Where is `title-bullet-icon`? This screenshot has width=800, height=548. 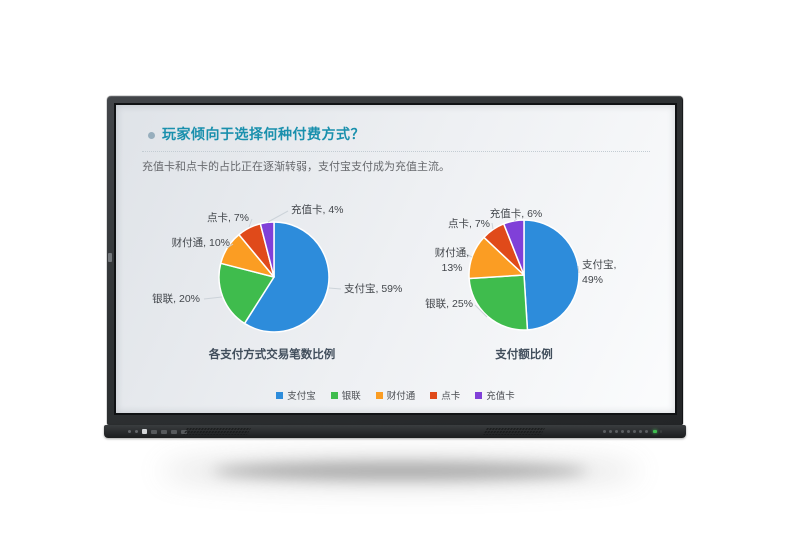 title-bullet-icon is located at coordinates (151, 135).